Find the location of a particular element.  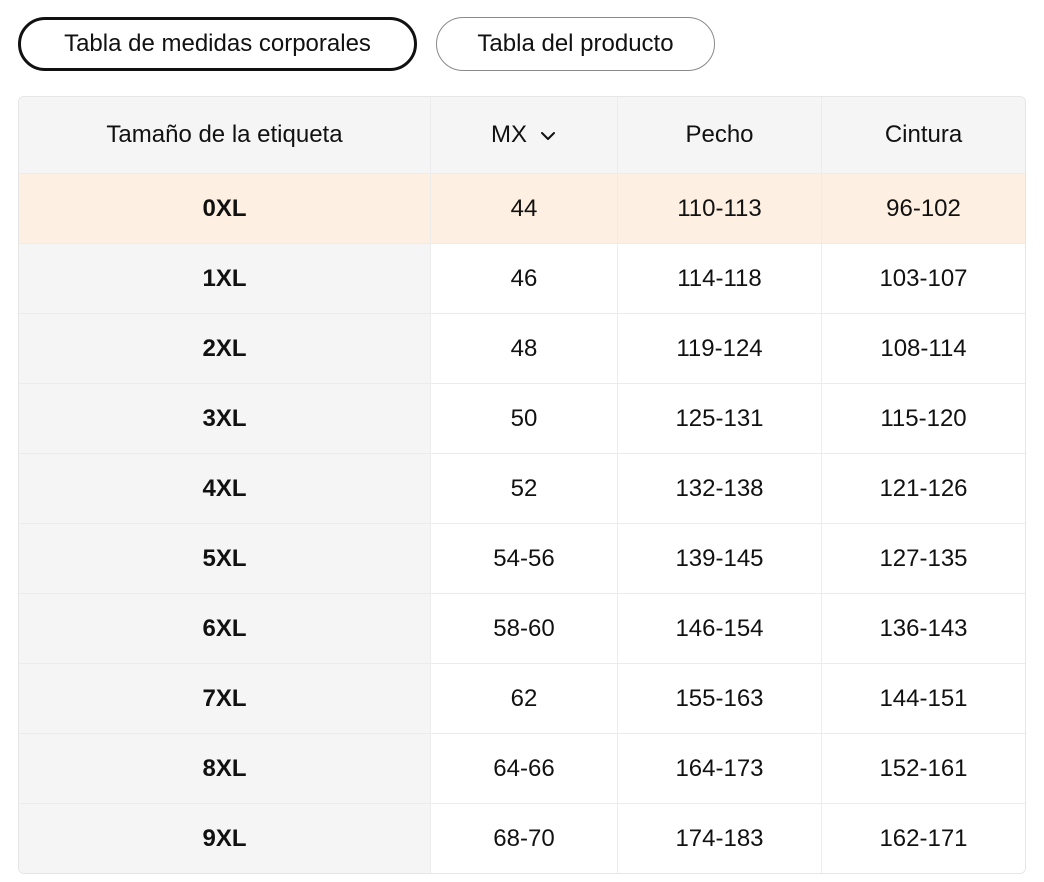

row-mx: 58-60 is located at coordinates (524, 629).